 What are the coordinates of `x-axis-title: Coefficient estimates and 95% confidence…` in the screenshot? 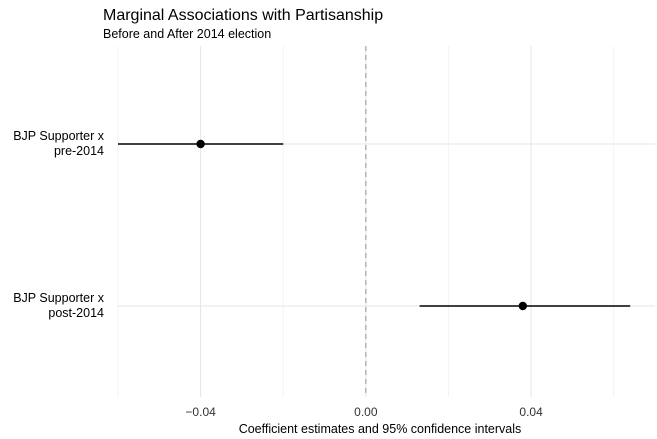 It's located at (380, 429).